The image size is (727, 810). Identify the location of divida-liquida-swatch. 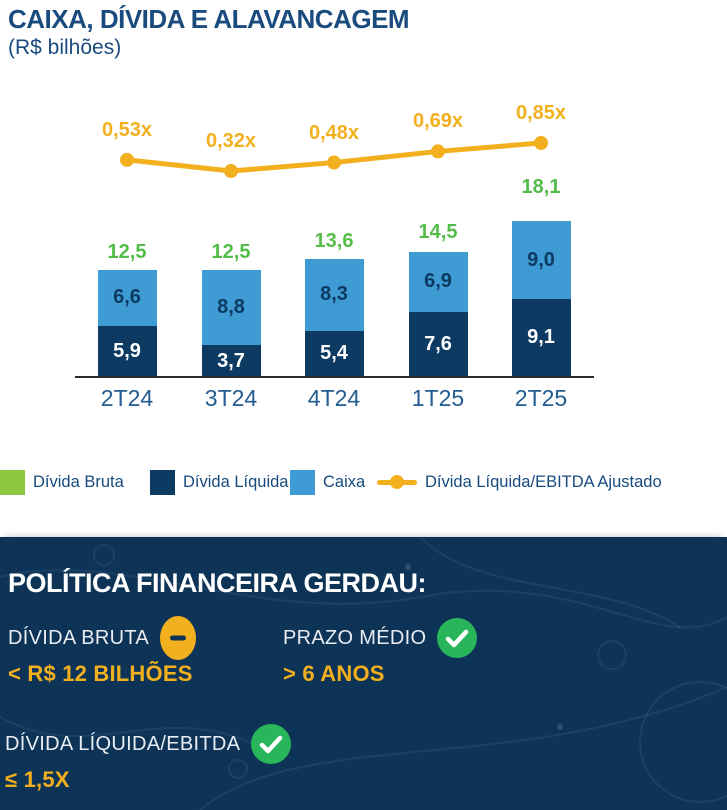
(162, 482).